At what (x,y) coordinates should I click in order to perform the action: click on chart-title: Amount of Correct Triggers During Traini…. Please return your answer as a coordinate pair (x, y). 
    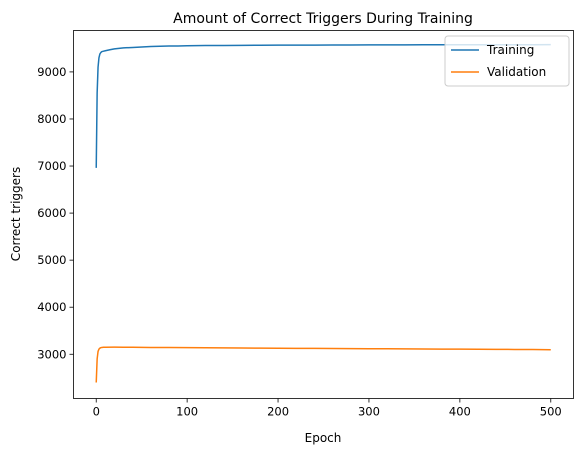
    Looking at the image, I should click on (323, 19).